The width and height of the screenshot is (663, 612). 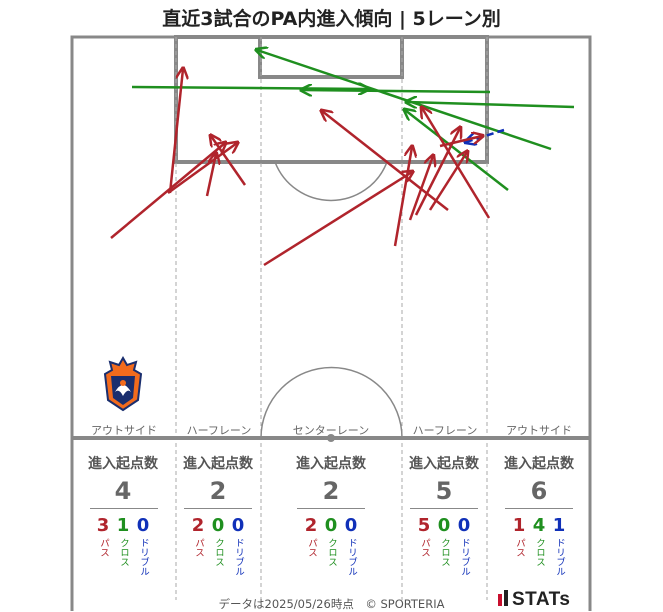 I want to click on pass-breakdown: 3 パス, so click(x=103, y=536).